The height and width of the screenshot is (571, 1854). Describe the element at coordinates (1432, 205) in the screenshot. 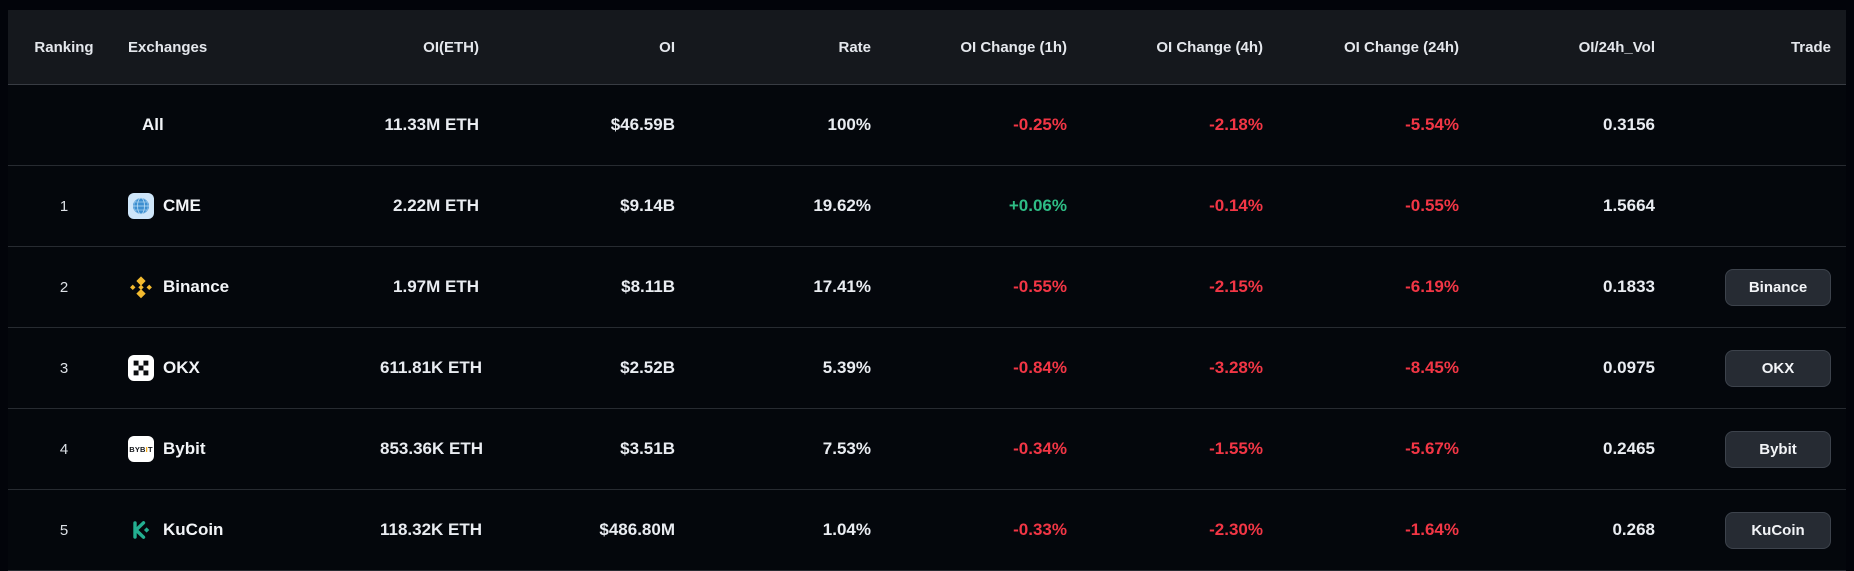

I see `chg-24h-value: -0.55%` at that location.